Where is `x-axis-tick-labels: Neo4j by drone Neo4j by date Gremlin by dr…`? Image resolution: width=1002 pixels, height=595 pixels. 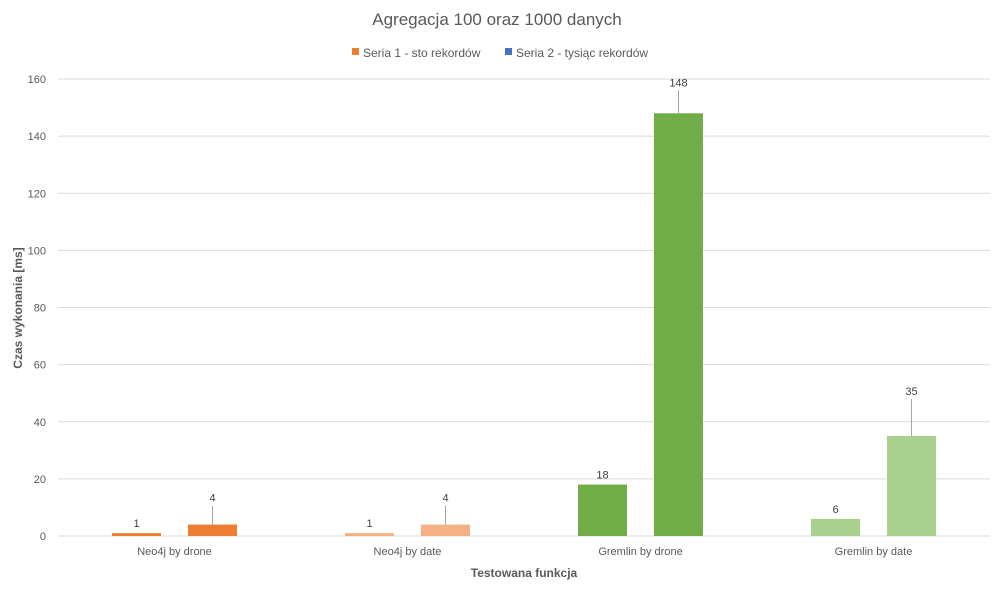 x-axis-tick-labels: Neo4j by drone Neo4j by date Gremlin by dr… is located at coordinates (524, 552).